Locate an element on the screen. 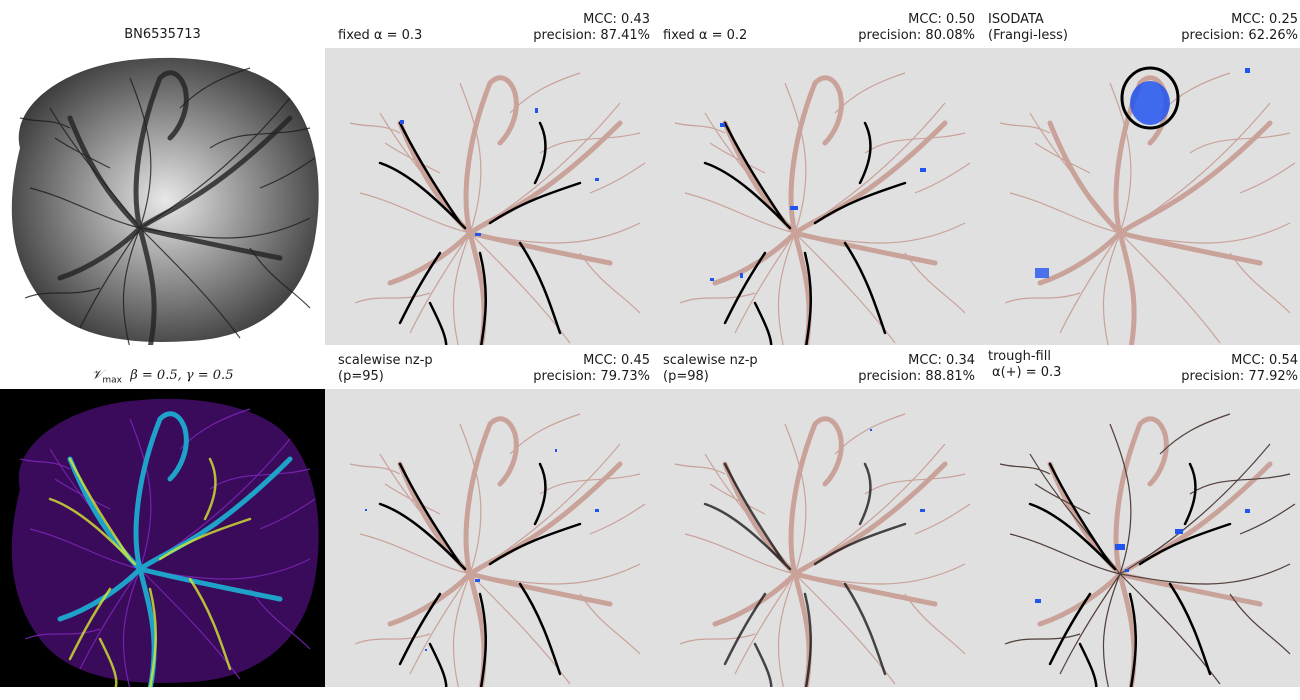 This screenshot has height=700, width=1300. panel-4-mcc: MCC: 0.45 is located at coordinates (616, 360).